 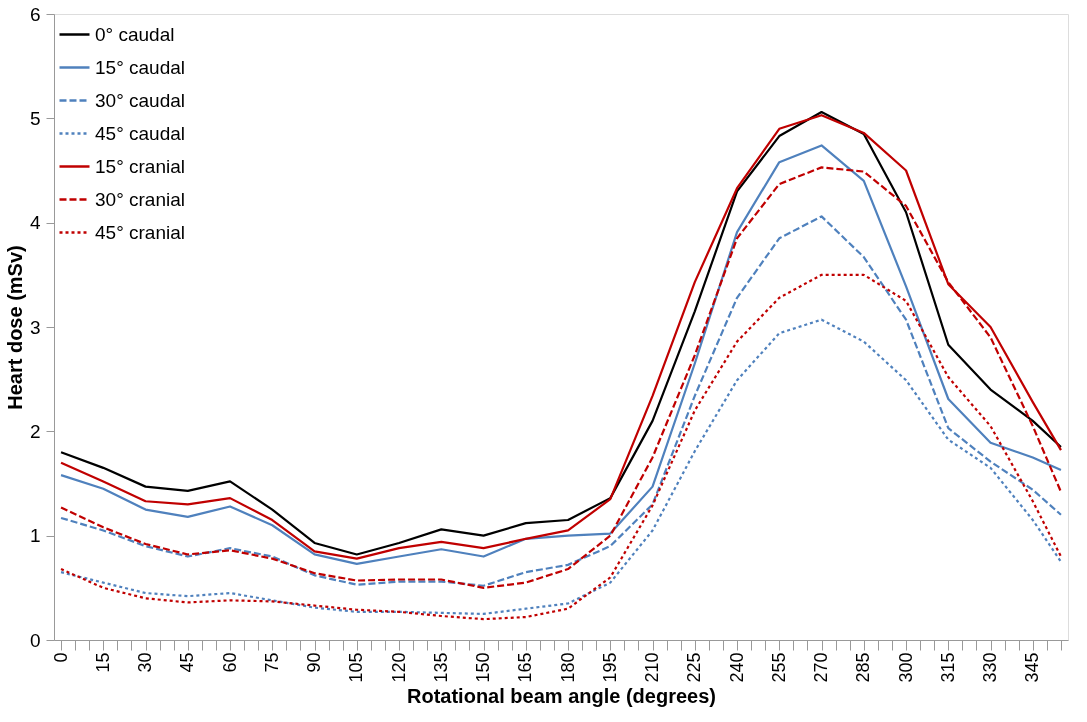 What do you see at coordinates (609, 667) in the screenshot?
I see `x-tick-label: 195` at bounding box center [609, 667].